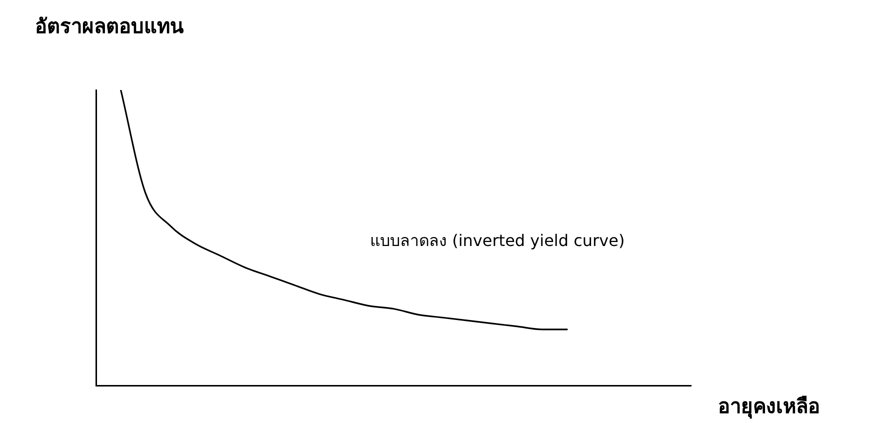 This screenshot has width=888, height=423. I want to click on x-axis-title: อายุคงเหลือ, so click(769, 407).